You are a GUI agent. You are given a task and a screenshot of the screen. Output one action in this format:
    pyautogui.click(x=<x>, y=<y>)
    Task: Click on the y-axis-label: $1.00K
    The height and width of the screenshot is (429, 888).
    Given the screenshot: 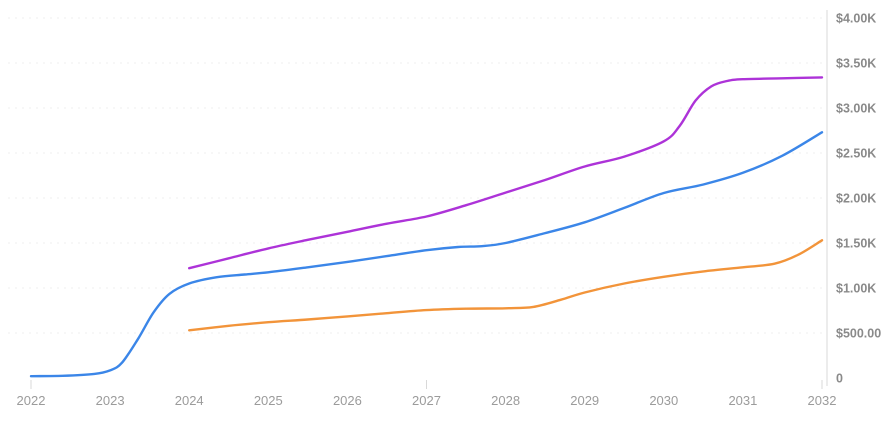 What is the action you would take?
    pyautogui.click(x=856, y=289)
    